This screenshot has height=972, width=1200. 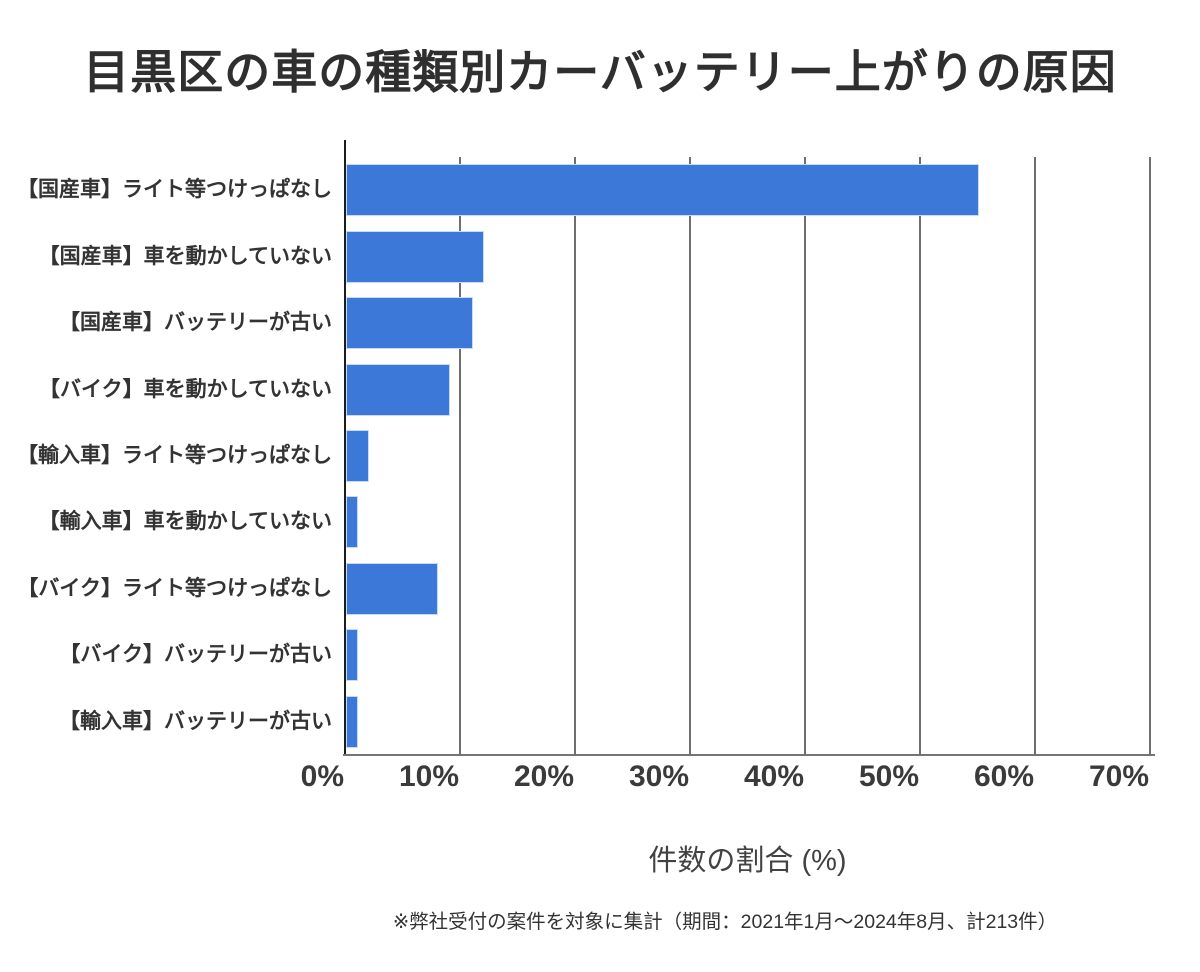 What do you see at coordinates (888, 776) in the screenshot?
I see `x-tick-label-50: 50%` at bounding box center [888, 776].